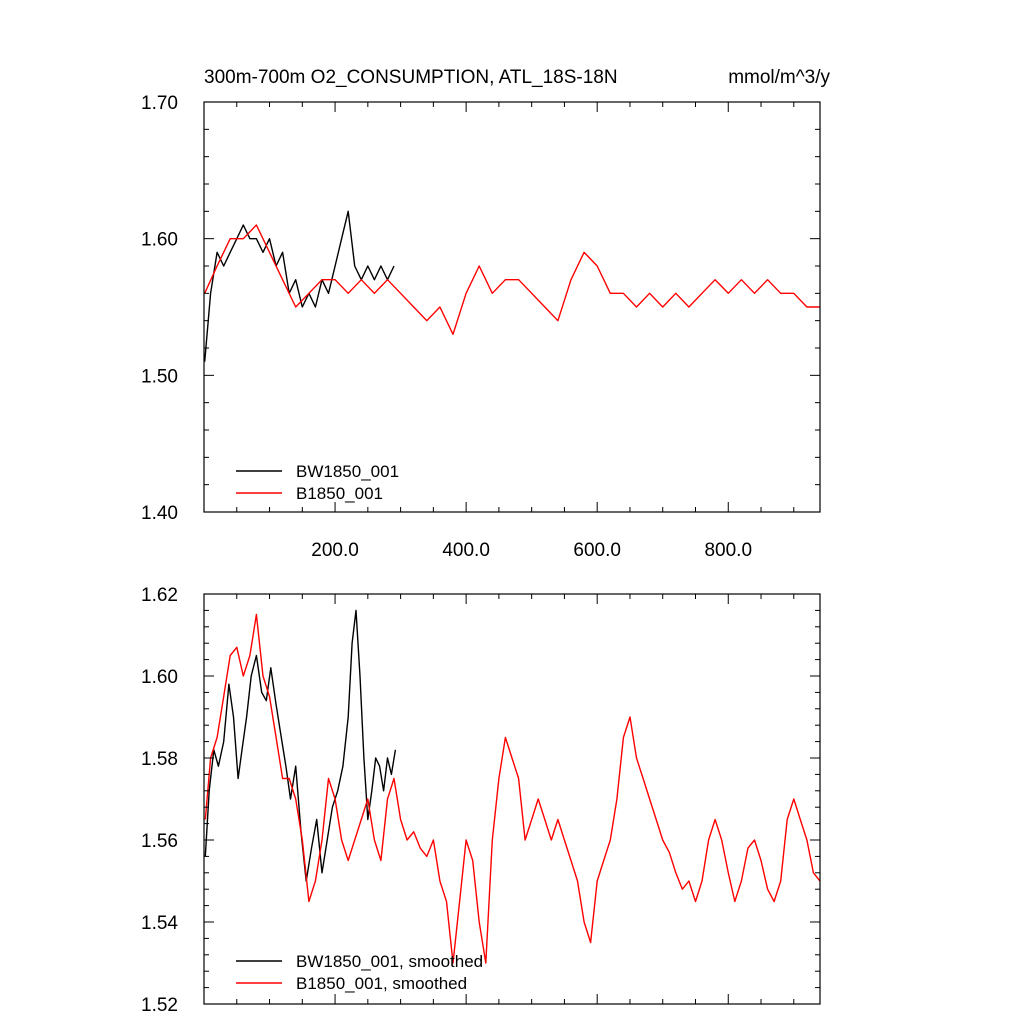 This screenshot has width=1024, height=1024. I want to click on top-x-tick-label-1: 400.0, so click(466, 550).